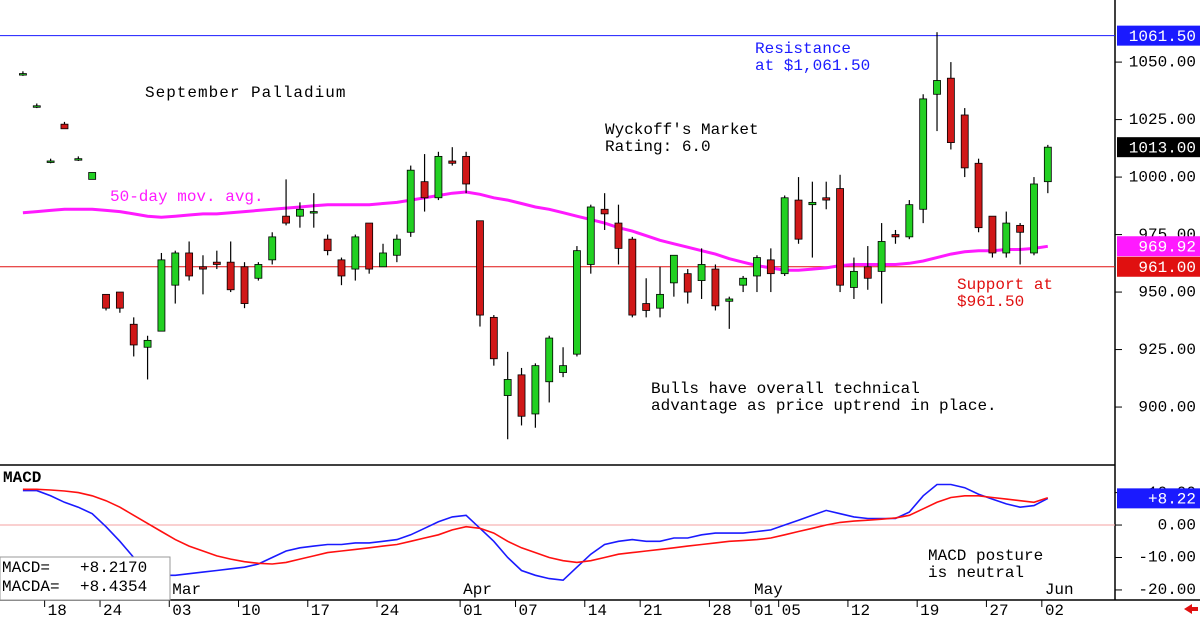 The image size is (1200, 622). What do you see at coordinates (1162, 177) in the screenshot?
I see `y-tick-label: 1000.00` at bounding box center [1162, 177].